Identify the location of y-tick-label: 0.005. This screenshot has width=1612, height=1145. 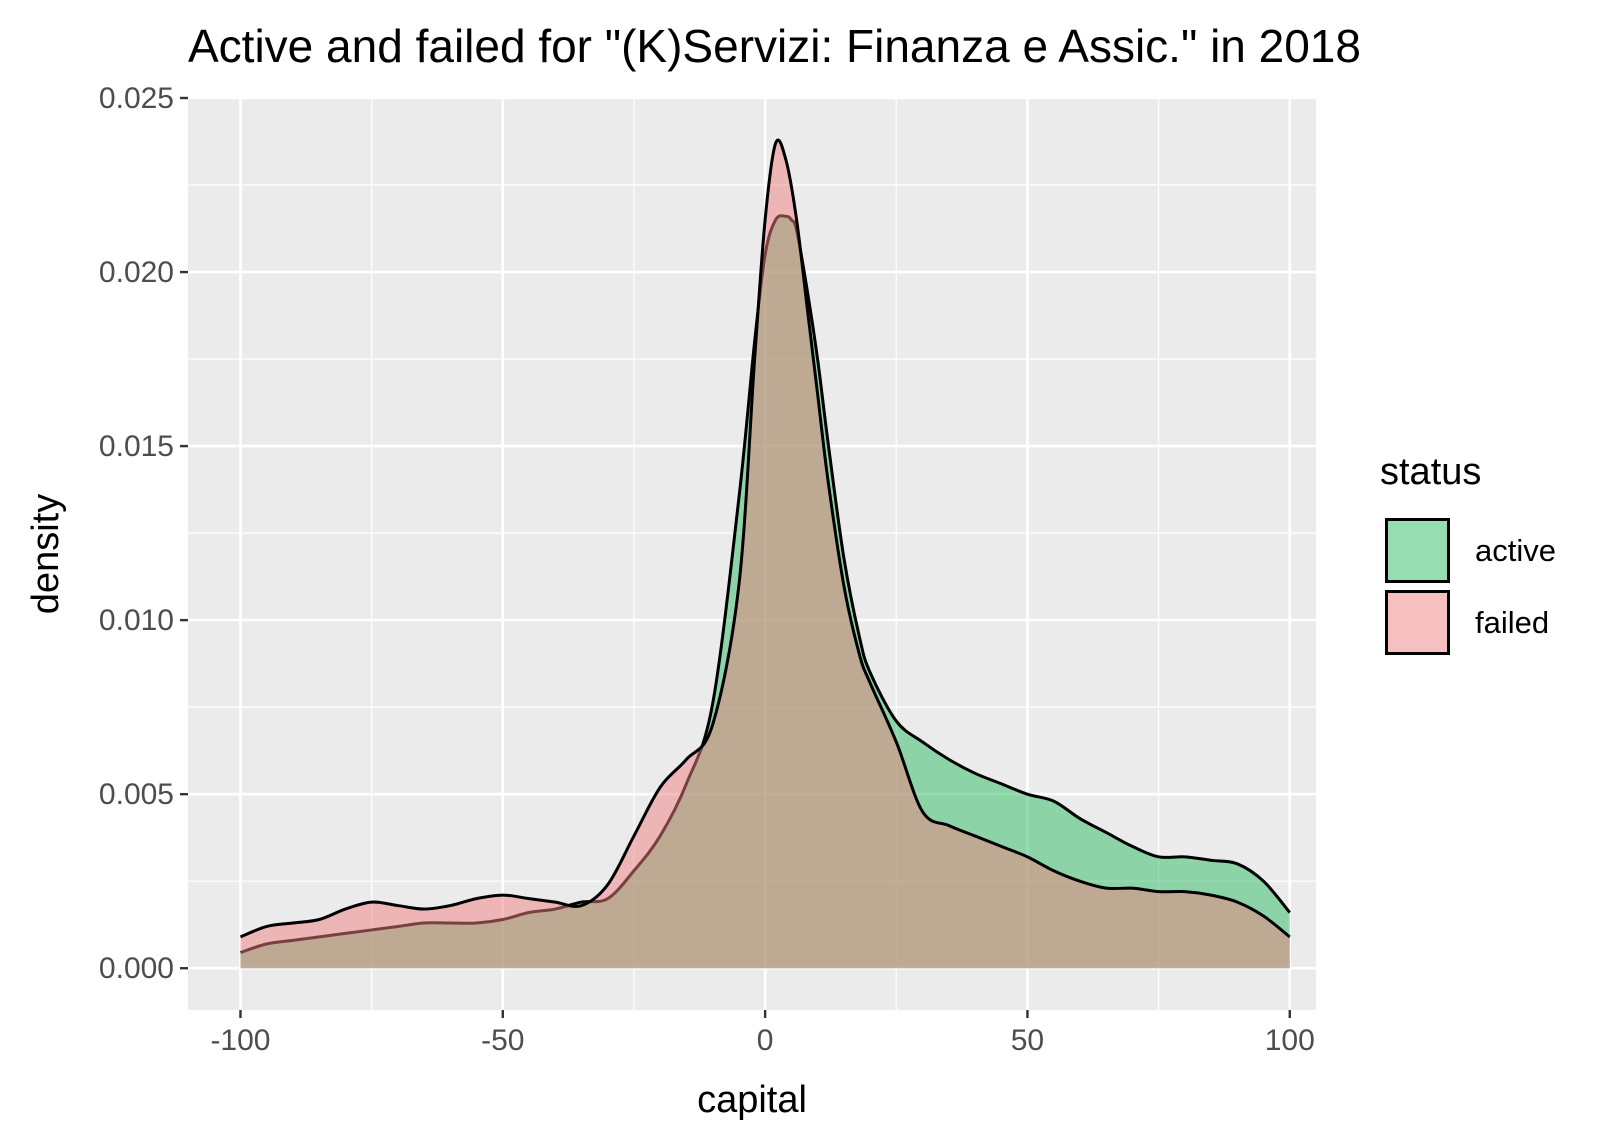
(136, 794).